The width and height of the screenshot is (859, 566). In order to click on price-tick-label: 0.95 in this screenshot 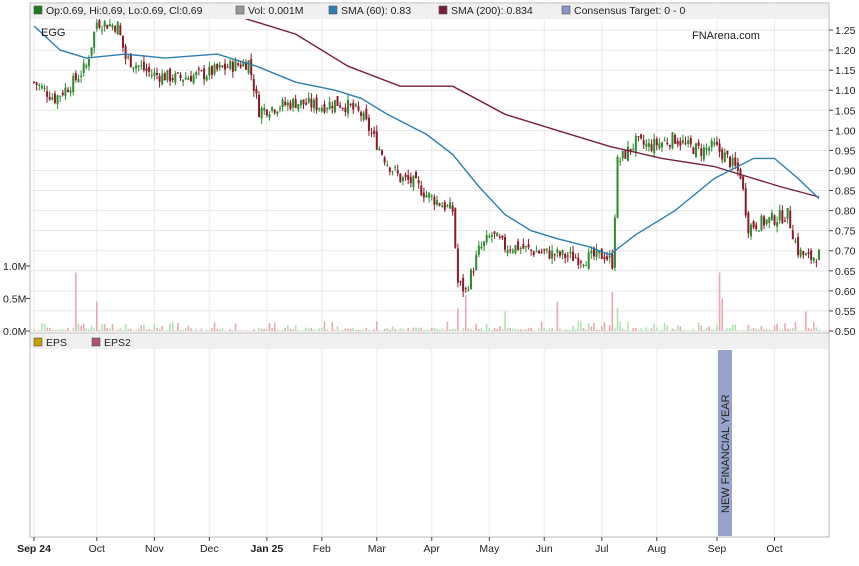, I will do `click(845, 151)`.